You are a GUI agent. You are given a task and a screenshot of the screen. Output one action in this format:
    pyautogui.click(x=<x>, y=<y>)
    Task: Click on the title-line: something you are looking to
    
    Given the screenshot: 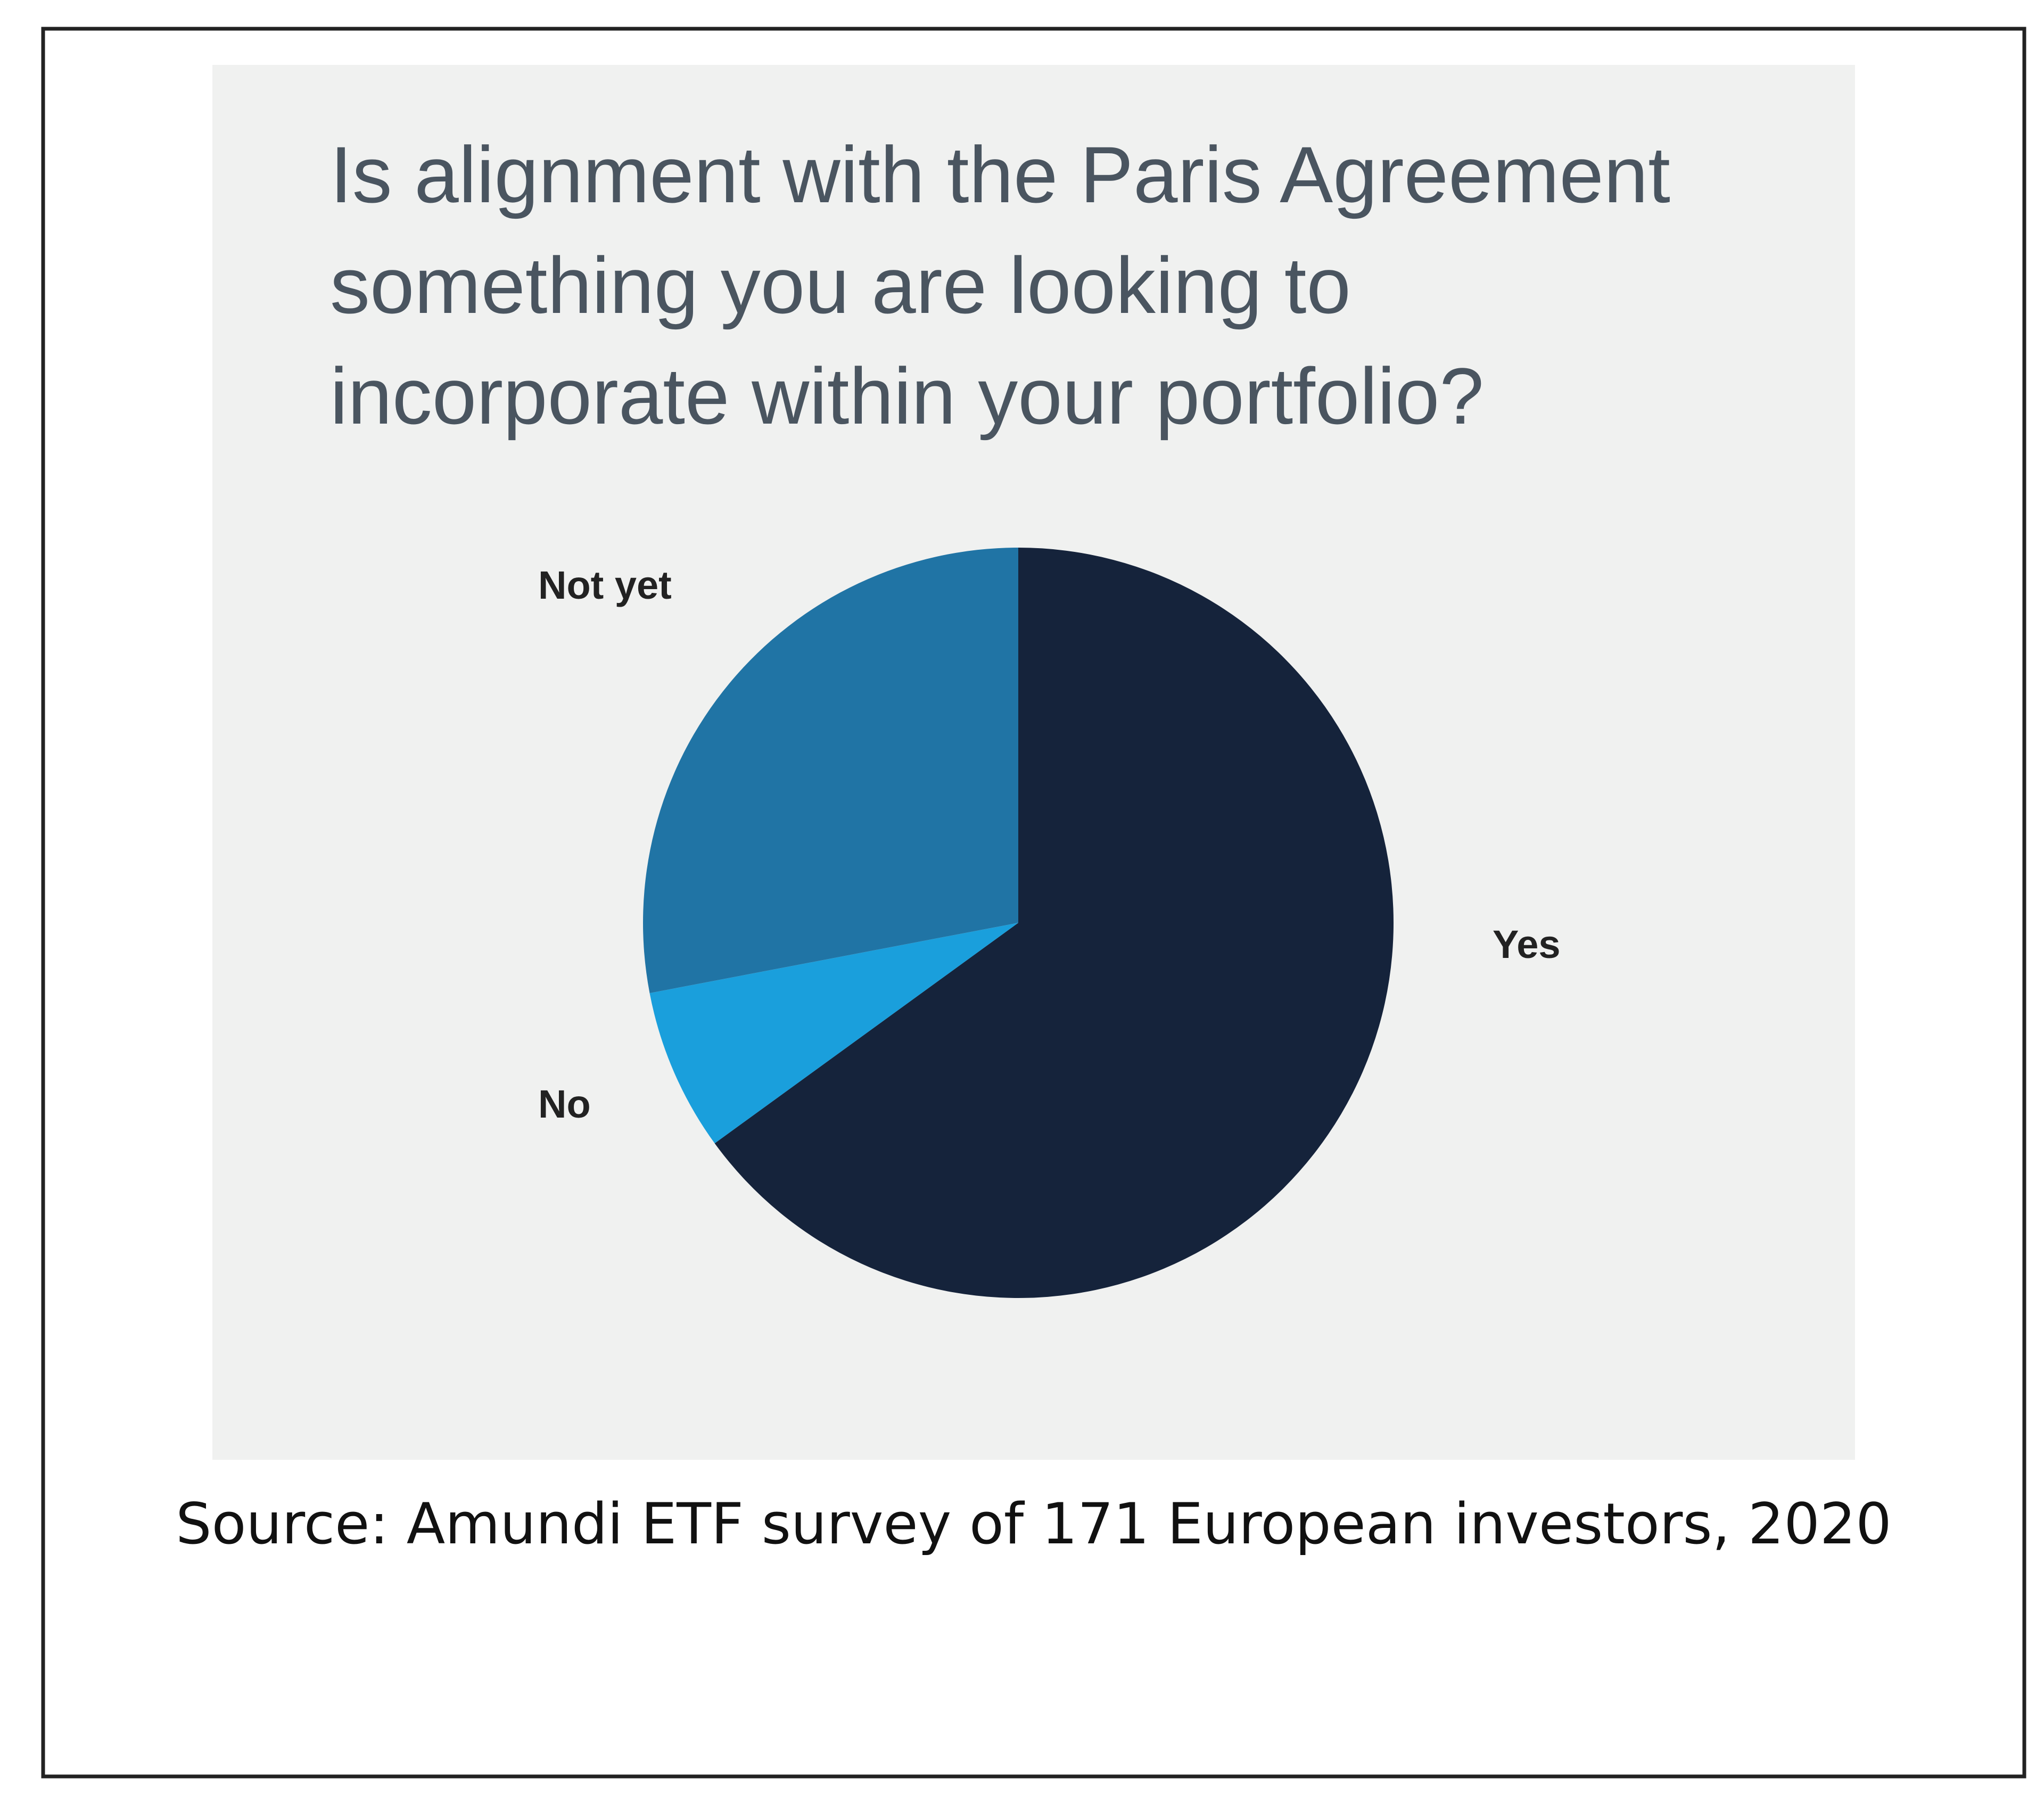 What is the action you would take?
    pyautogui.click(x=840, y=285)
    